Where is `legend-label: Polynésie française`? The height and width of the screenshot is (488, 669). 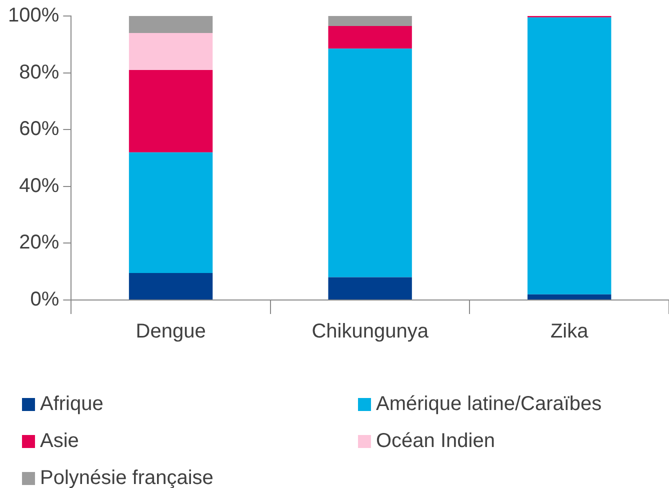
legend-label: Polynésie française is located at coordinates (127, 477).